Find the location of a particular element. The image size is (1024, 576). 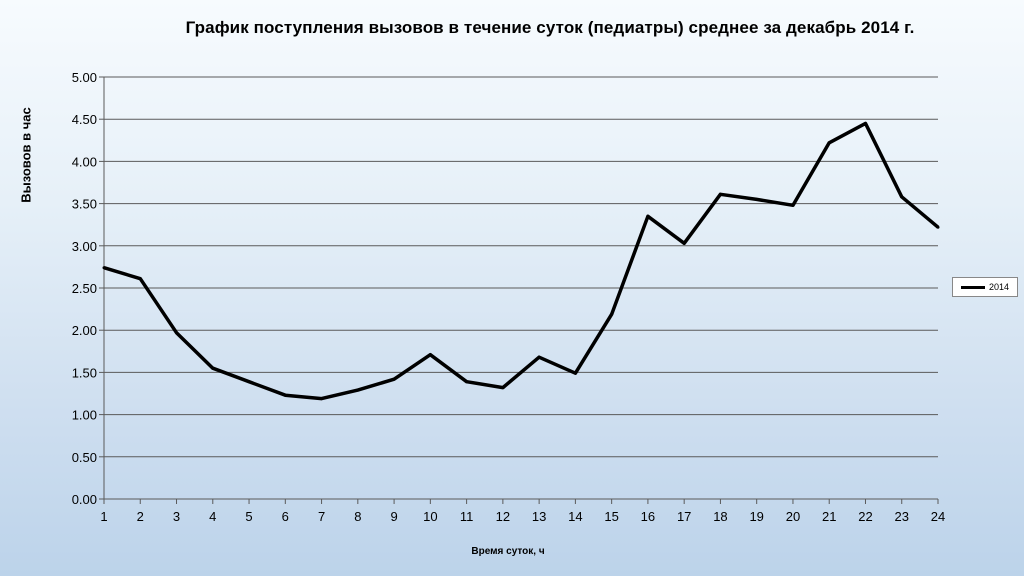

legend-swatch is located at coordinates (973, 287).